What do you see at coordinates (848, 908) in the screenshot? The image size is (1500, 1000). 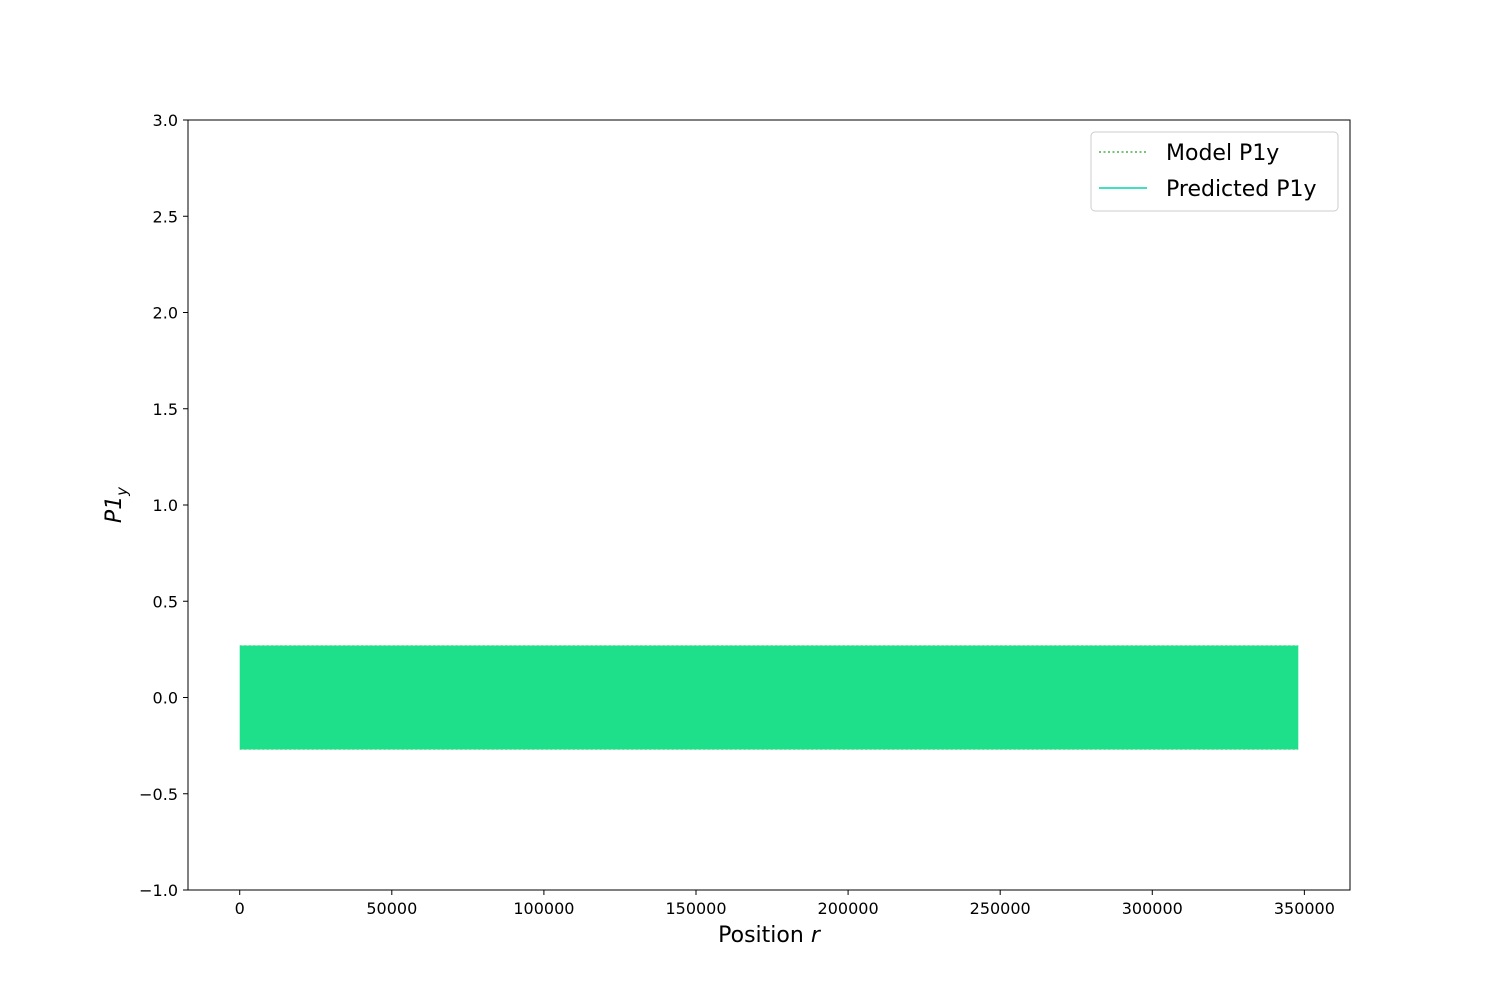 I see `x-tick-label: 200000` at bounding box center [848, 908].